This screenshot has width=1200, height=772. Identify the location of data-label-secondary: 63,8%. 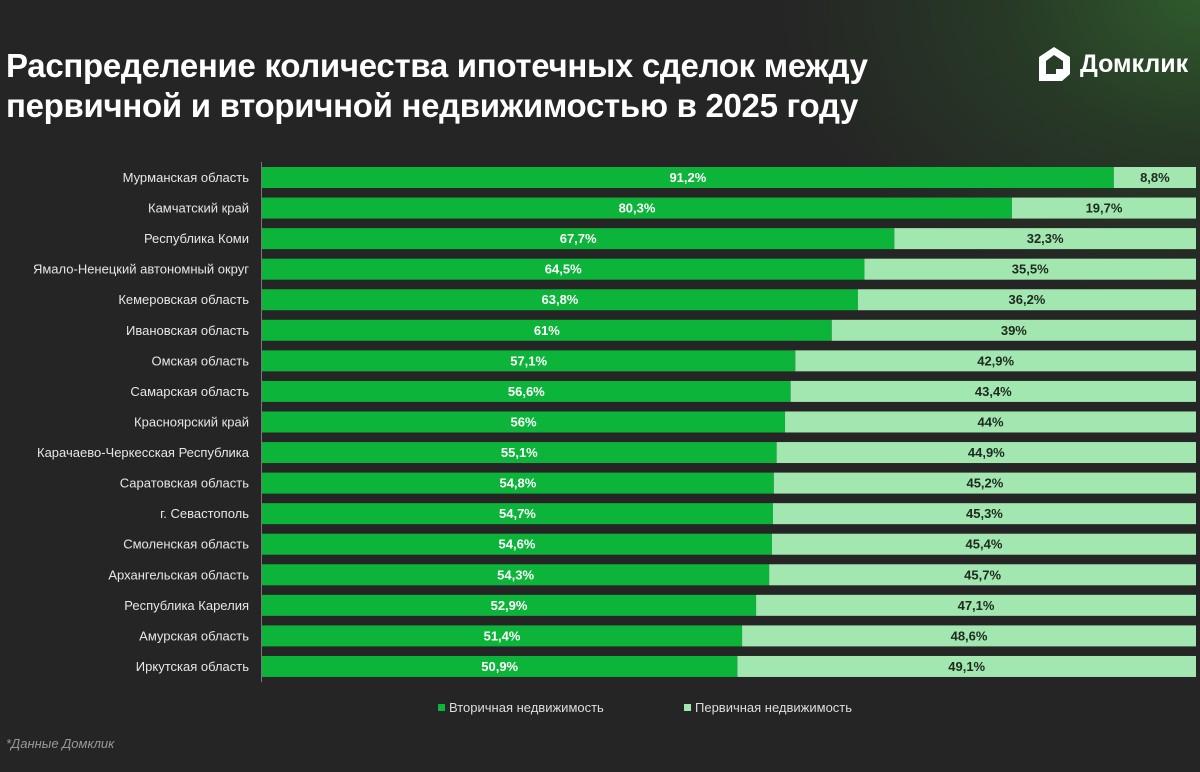
(560, 299).